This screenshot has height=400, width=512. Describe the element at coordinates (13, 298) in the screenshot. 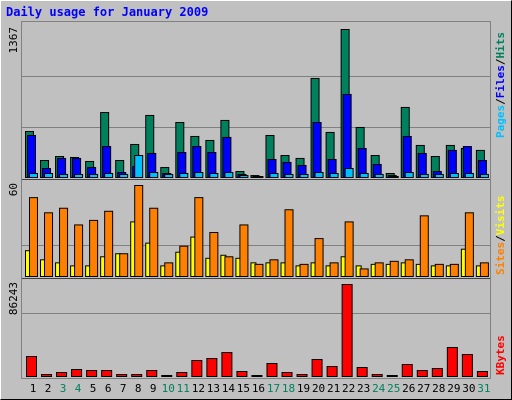

I see `y-tick-label: 86243` at that location.